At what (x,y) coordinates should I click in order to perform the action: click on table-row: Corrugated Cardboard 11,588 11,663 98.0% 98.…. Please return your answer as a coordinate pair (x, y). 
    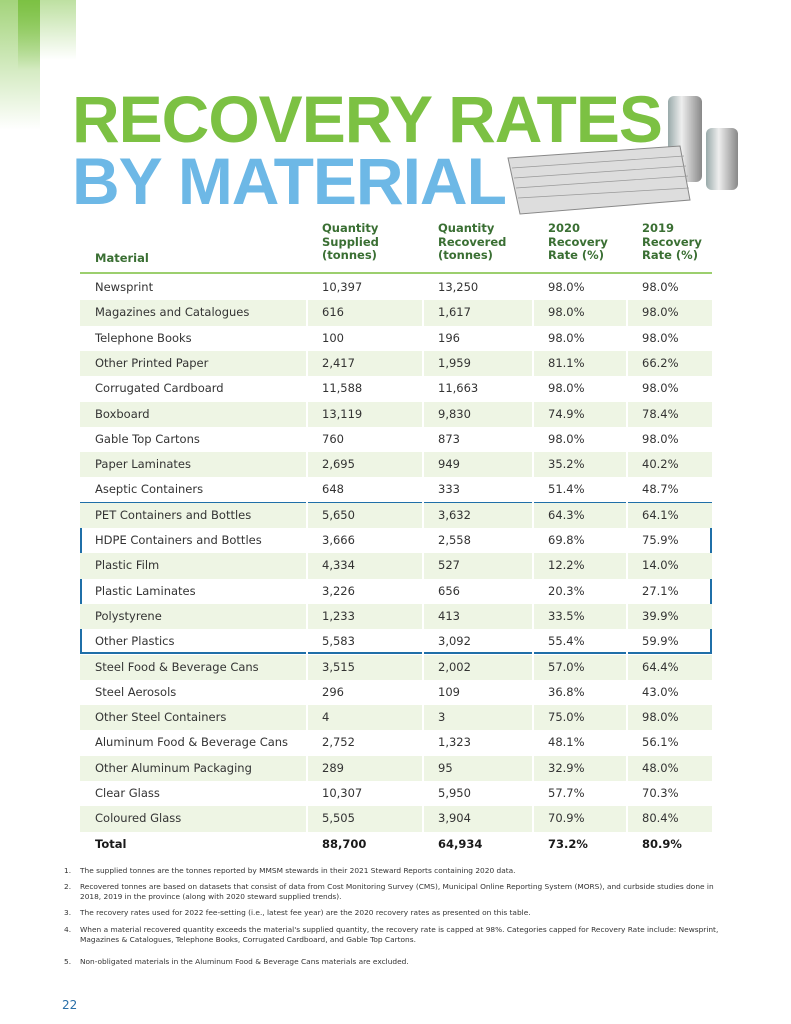
    Looking at the image, I should click on (396, 389).